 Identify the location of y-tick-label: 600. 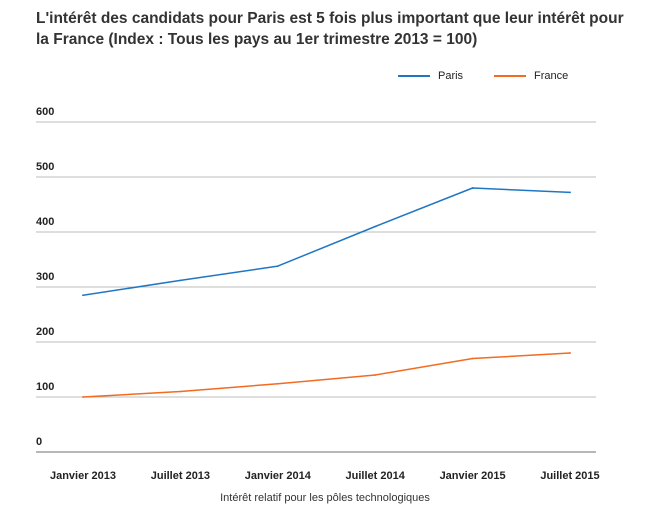
(45, 112).